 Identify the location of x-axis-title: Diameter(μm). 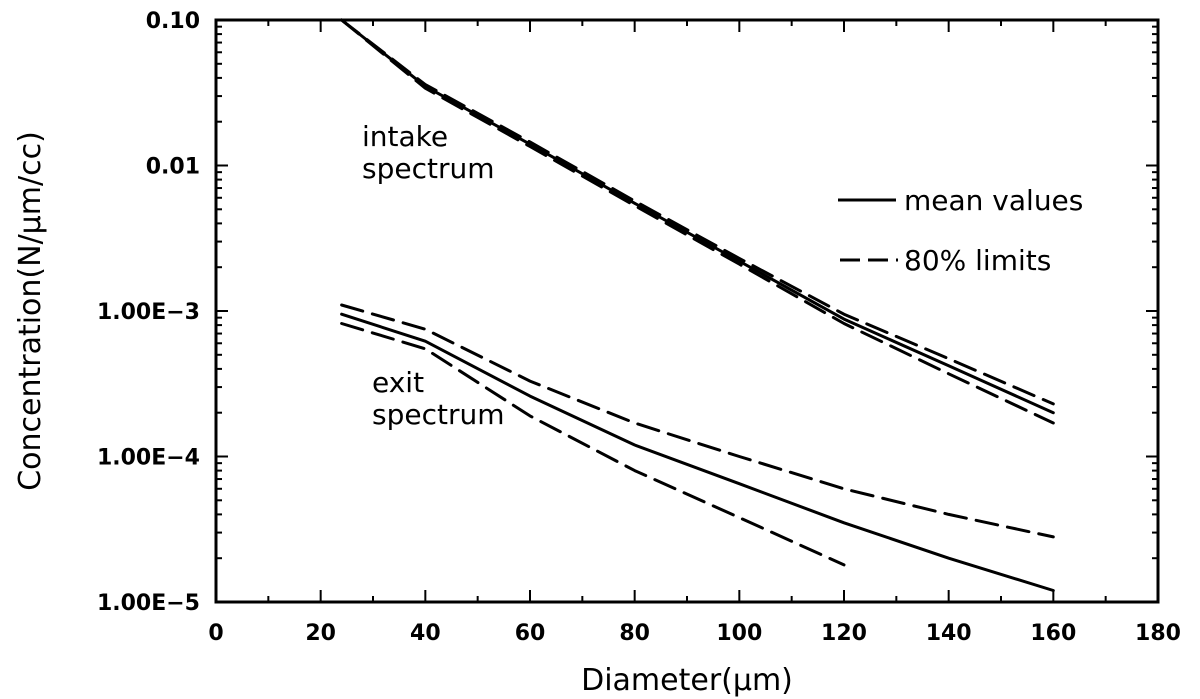
(687, 680).